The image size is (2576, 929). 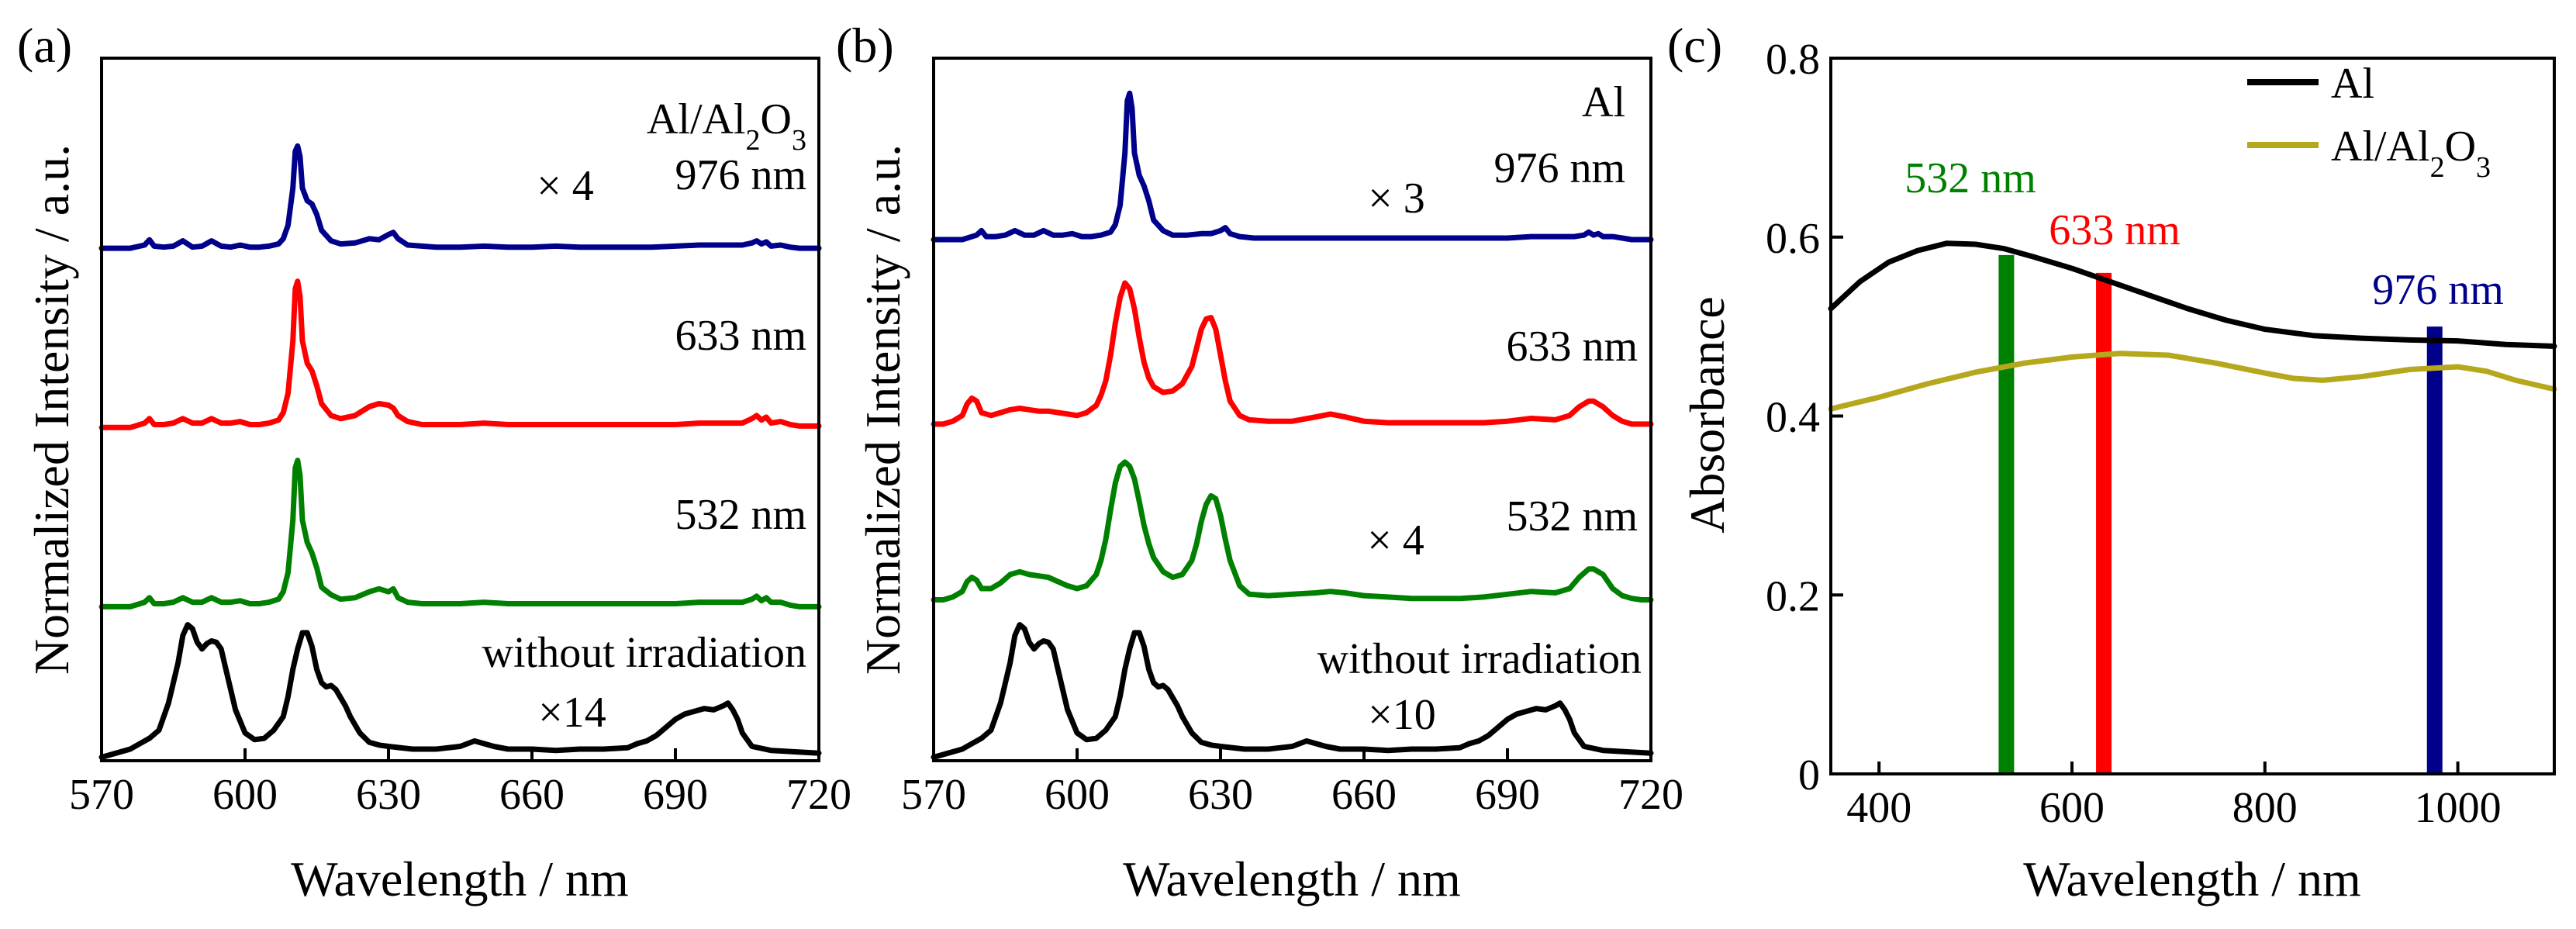 What do you see at coordinates (1480, 659) in the screenshot?
I see `panel-b-dark-label: without irradiation` at bounding box center [1480, 659].